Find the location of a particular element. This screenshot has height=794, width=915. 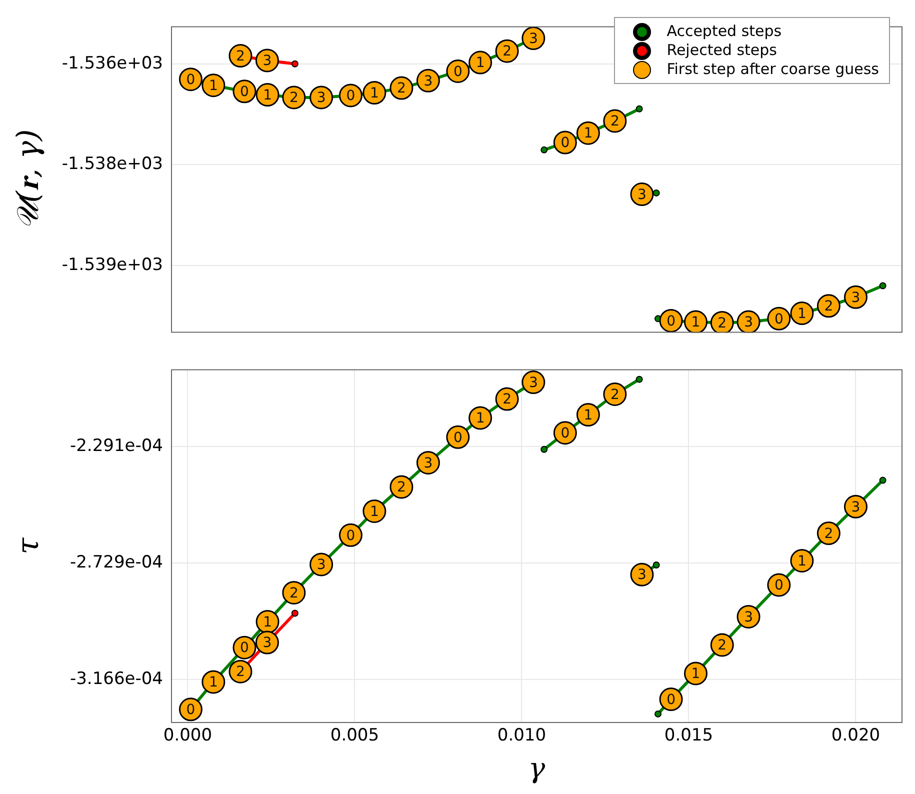

y-tick-label: -1.536e+03 is located at coordinates (112, 63).